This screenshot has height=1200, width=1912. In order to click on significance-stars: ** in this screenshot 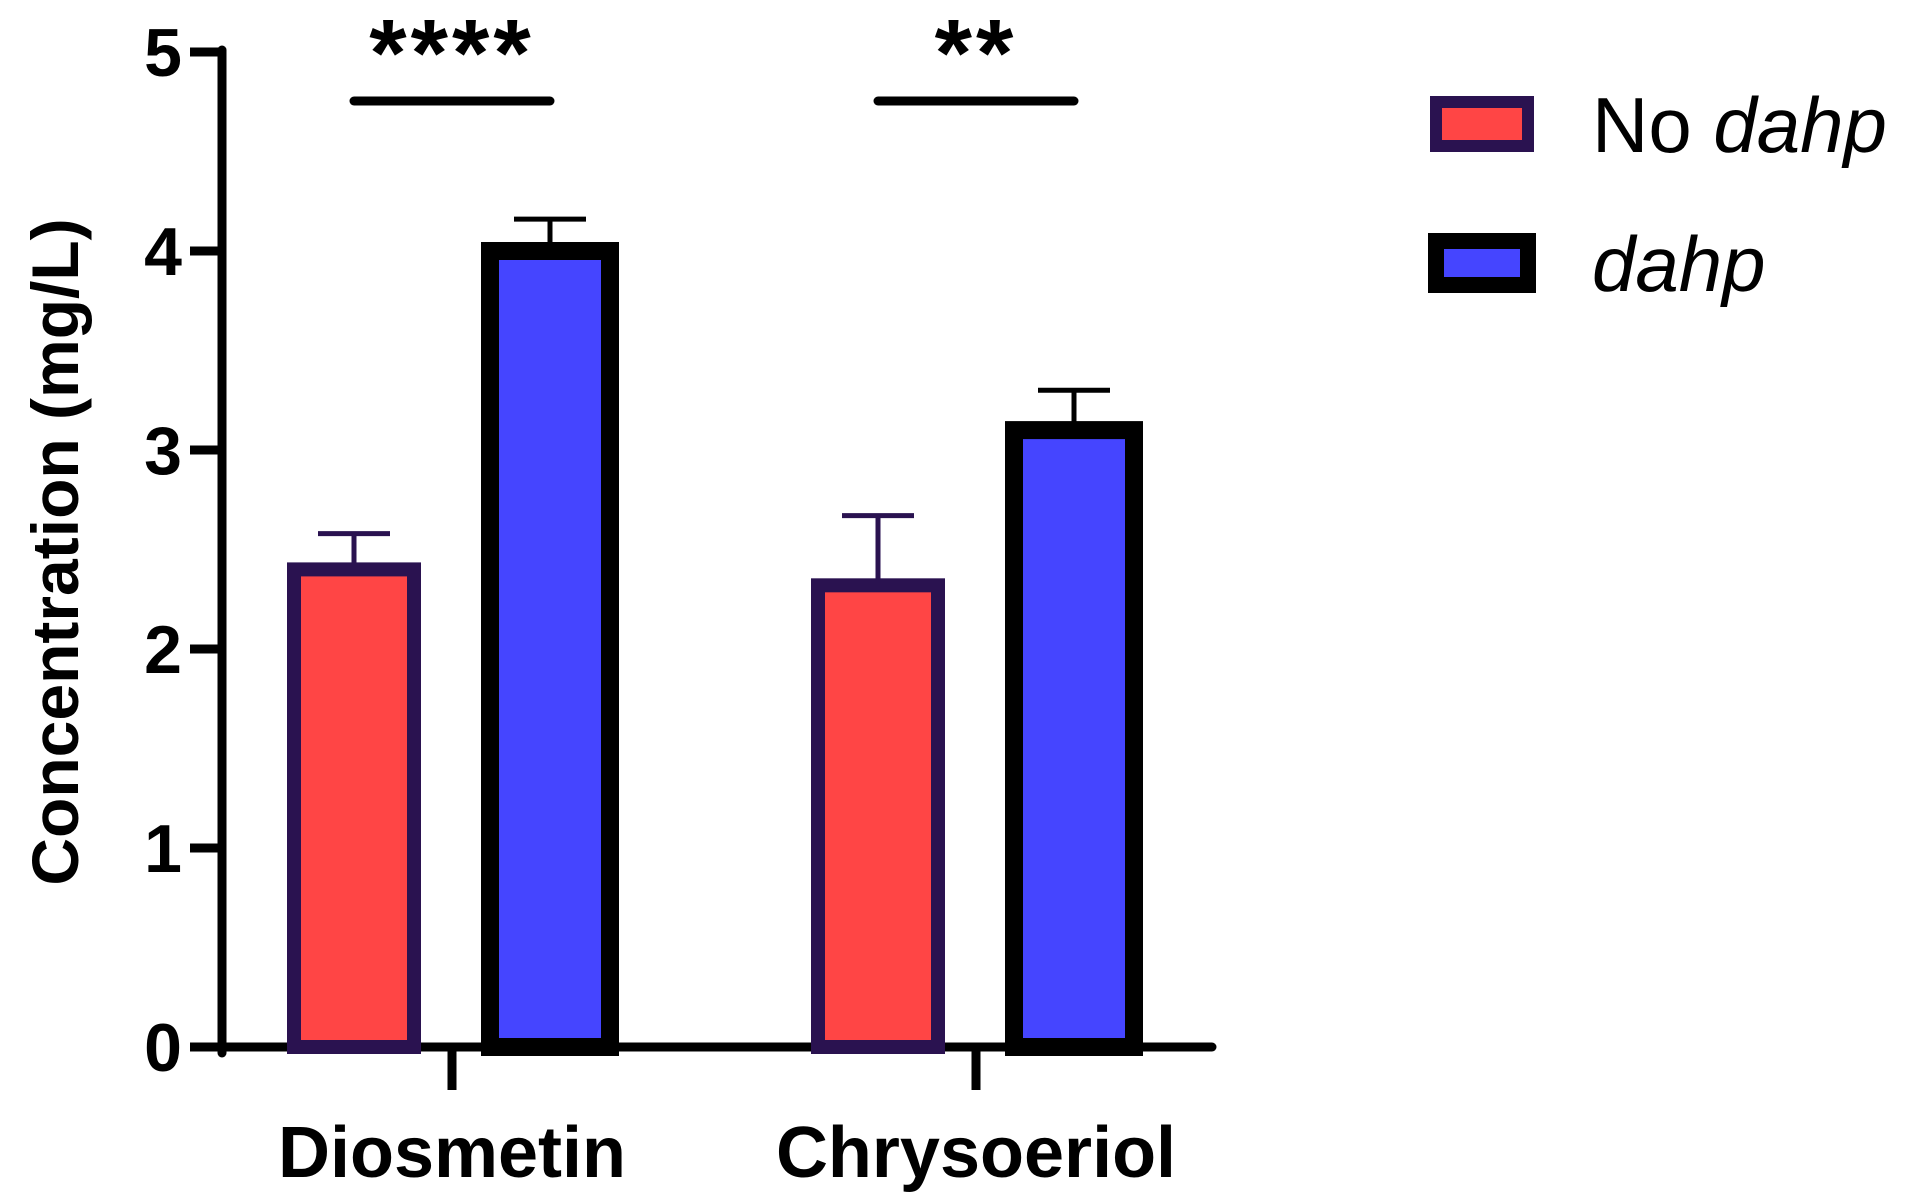, I will do `click(976, 53)`.